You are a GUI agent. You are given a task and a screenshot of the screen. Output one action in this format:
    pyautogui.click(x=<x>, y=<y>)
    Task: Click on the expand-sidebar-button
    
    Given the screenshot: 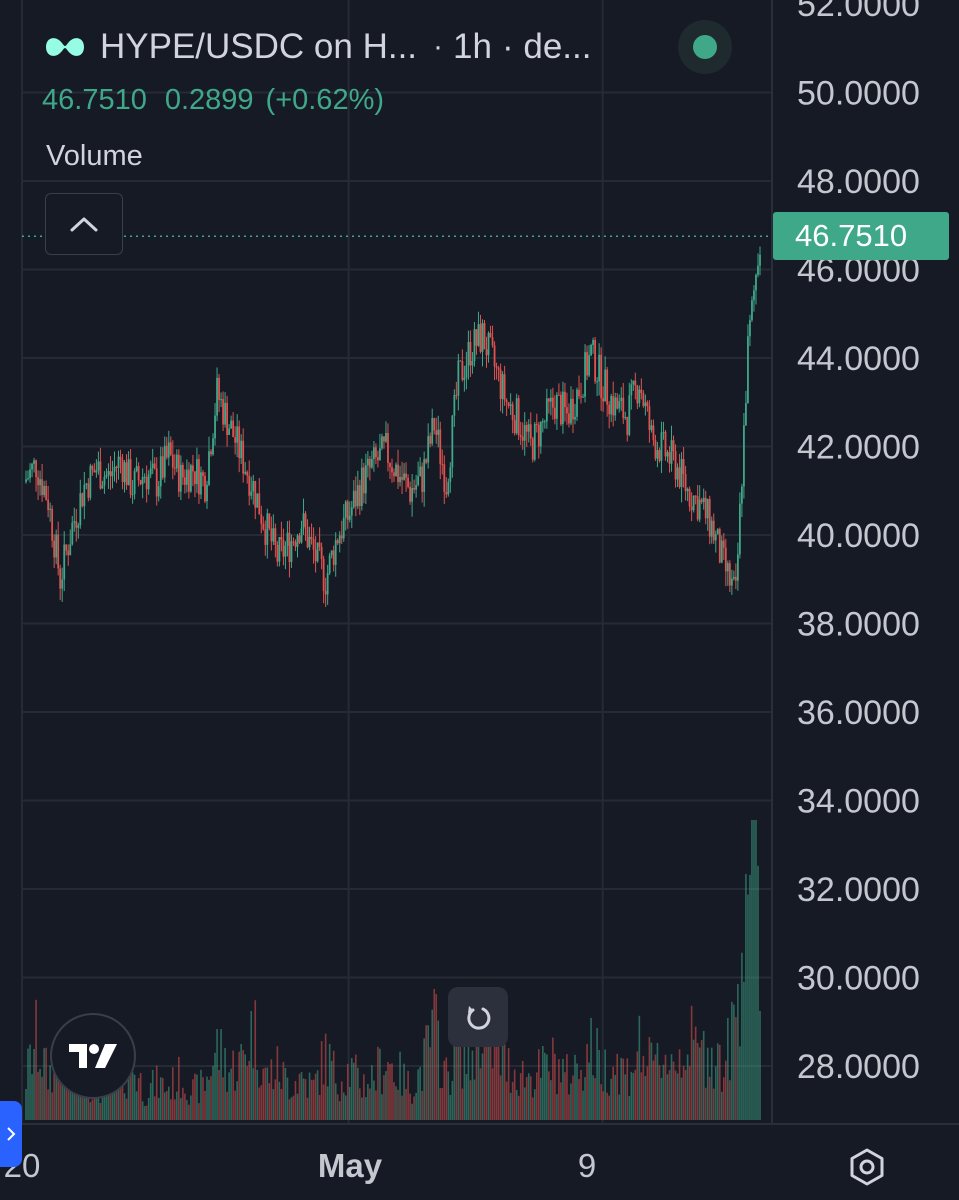 What is the action you would take?
    pyautogui.click(x=11, y=1134)
    